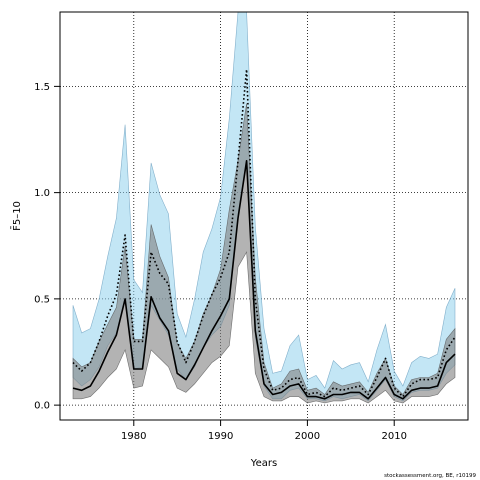 The width and height of the screenshot is (480, 480). What do you see at coordinates (264, 431) in the screenshot?
I see `x-axis: 1980 1990 2000 2010` at bounding box center [264, 431].